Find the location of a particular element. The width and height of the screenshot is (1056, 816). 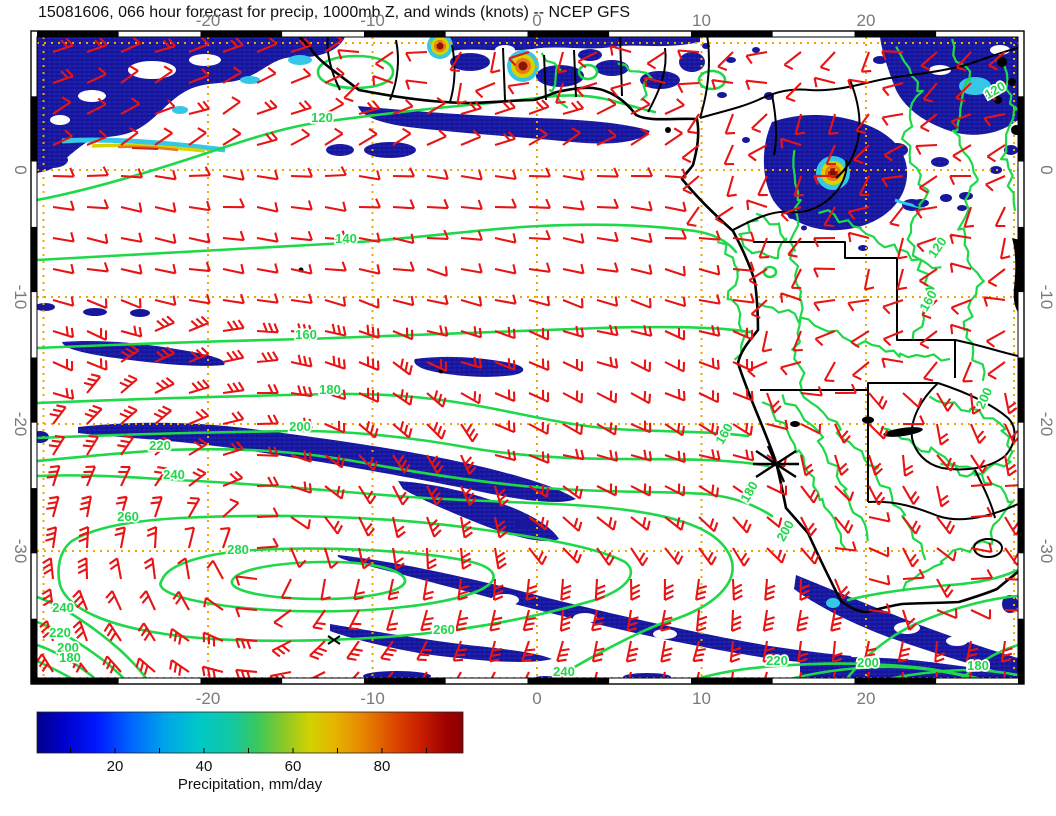

lat-tick-right: 0 is located at coordinates (1046, 169).